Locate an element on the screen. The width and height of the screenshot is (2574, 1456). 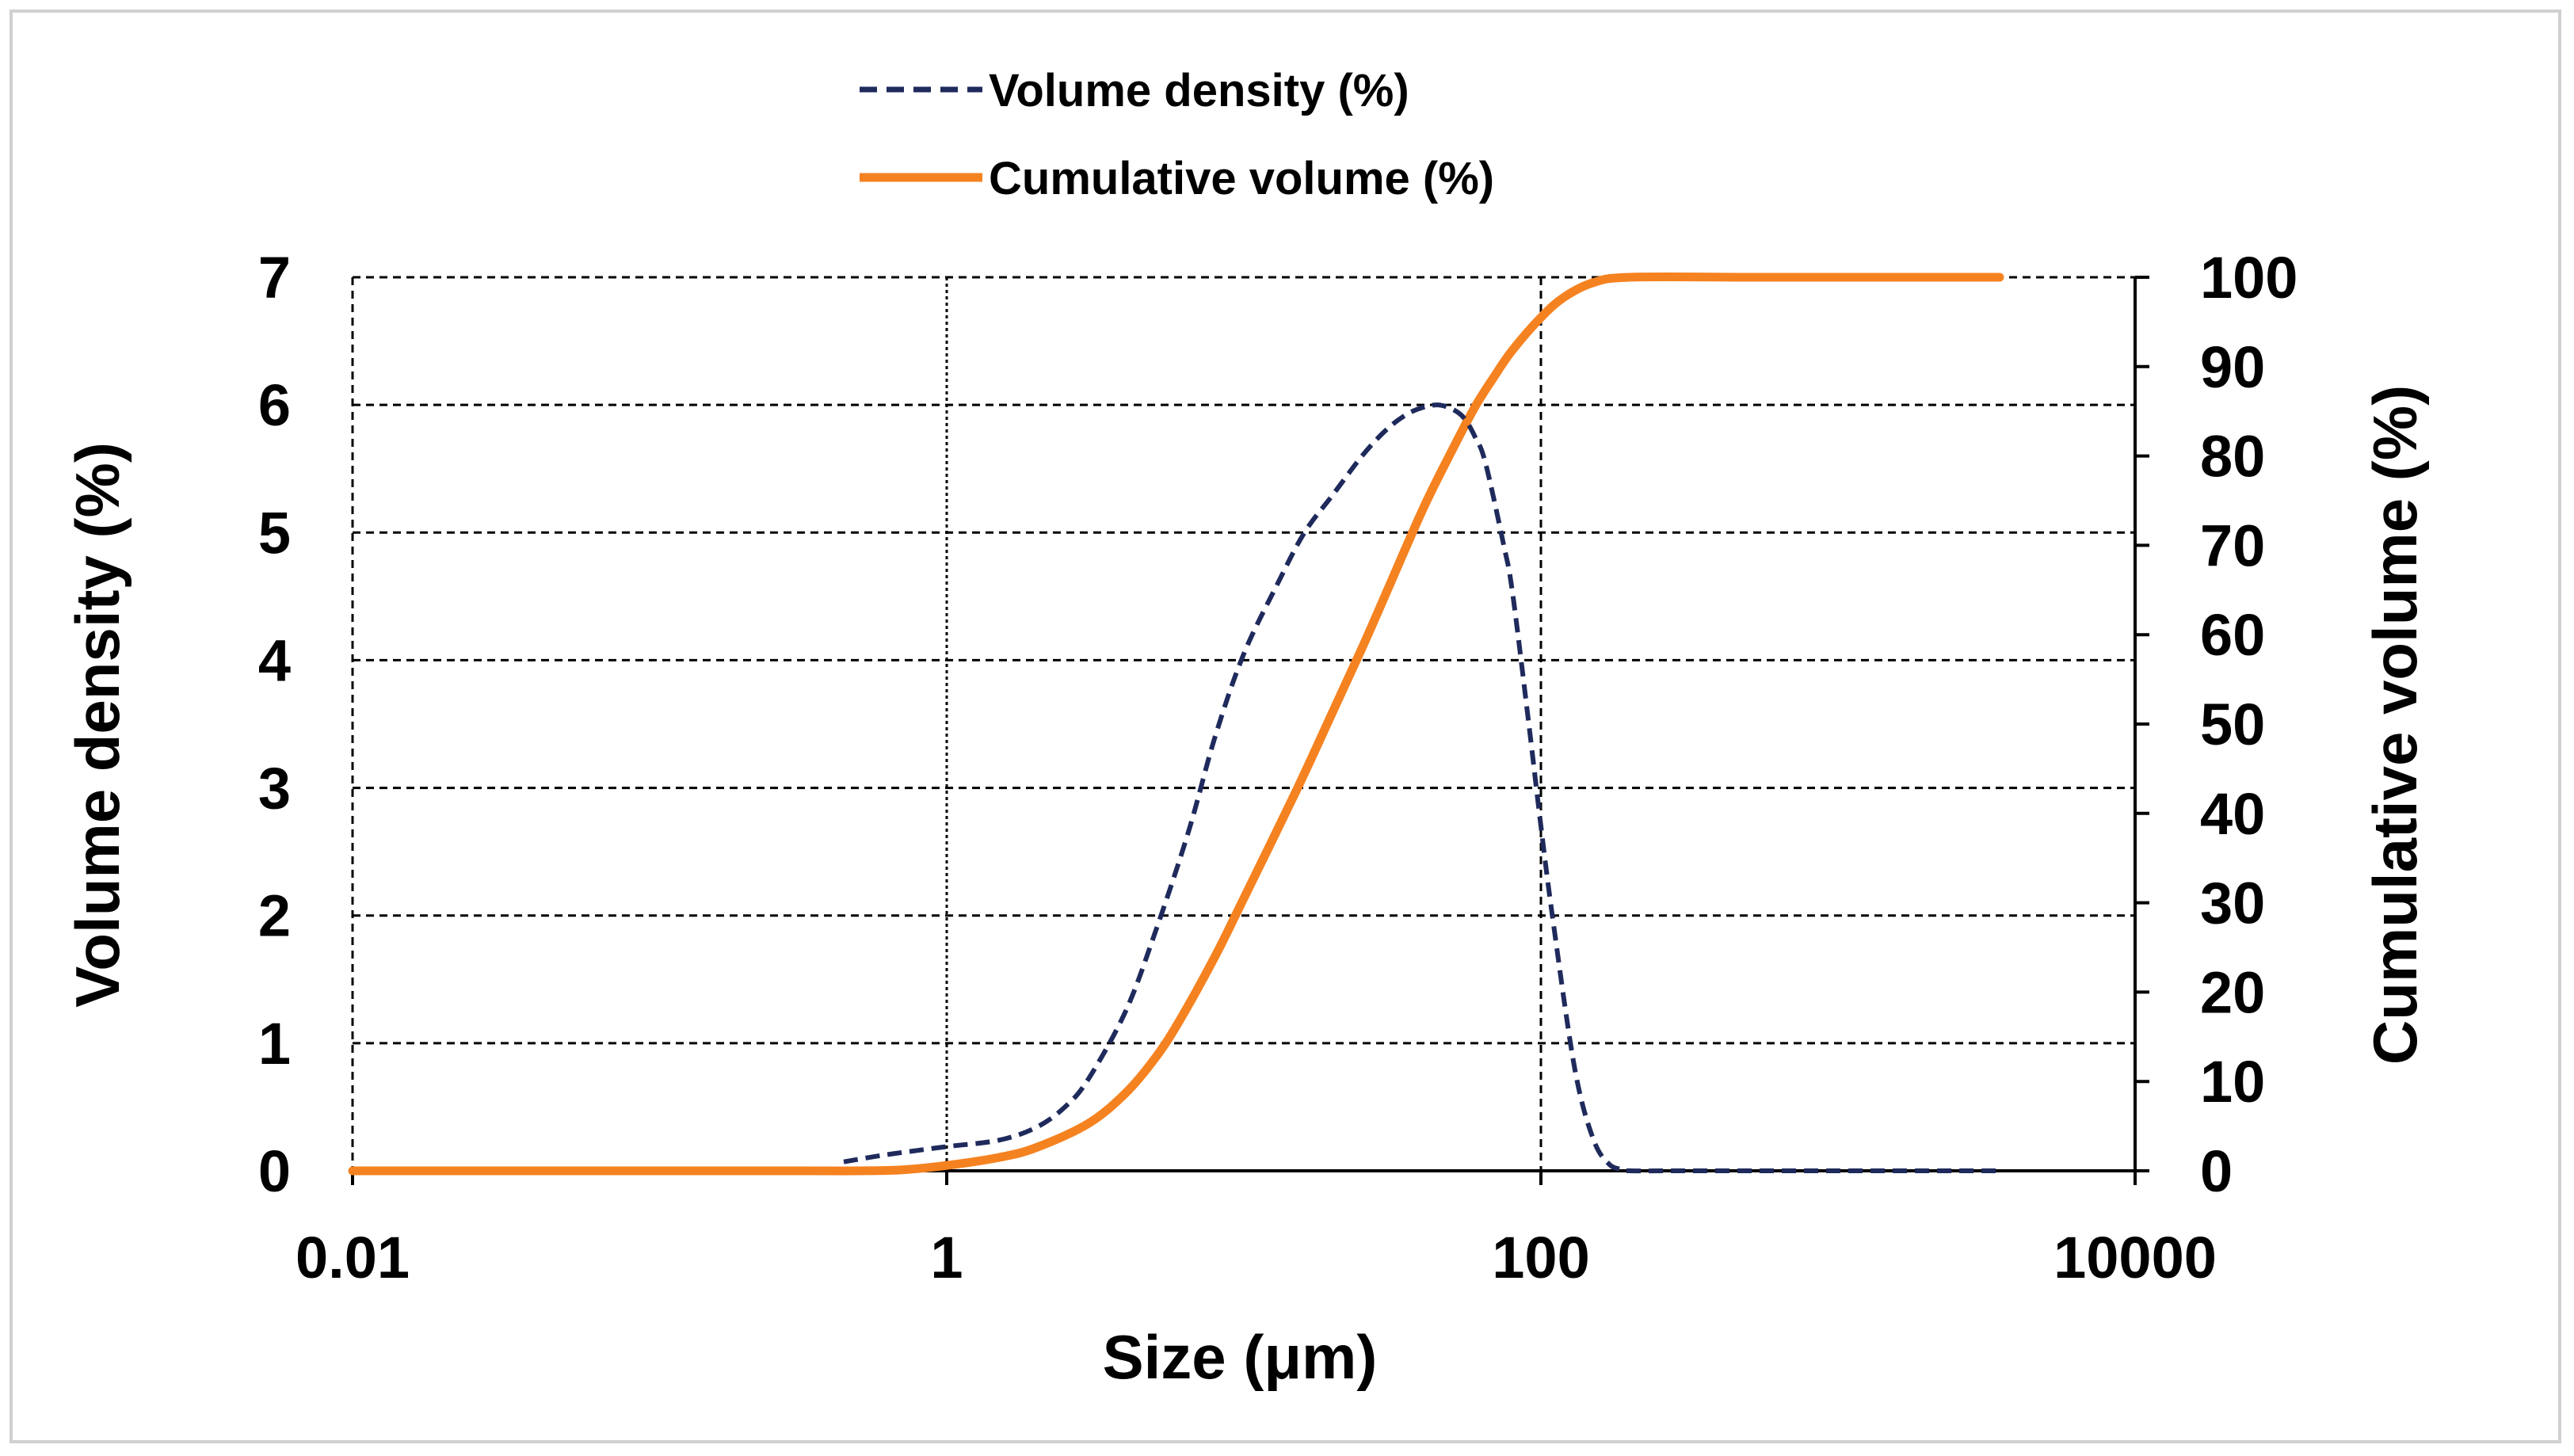
y-right-tick-label: 20 is located at coordinates (2232, 992).